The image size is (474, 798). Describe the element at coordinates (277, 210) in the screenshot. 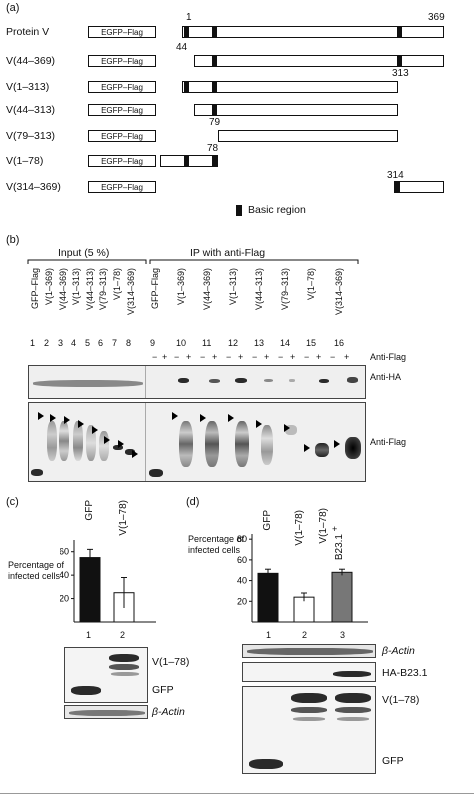

I see `legend-label: Basic region` at that location.